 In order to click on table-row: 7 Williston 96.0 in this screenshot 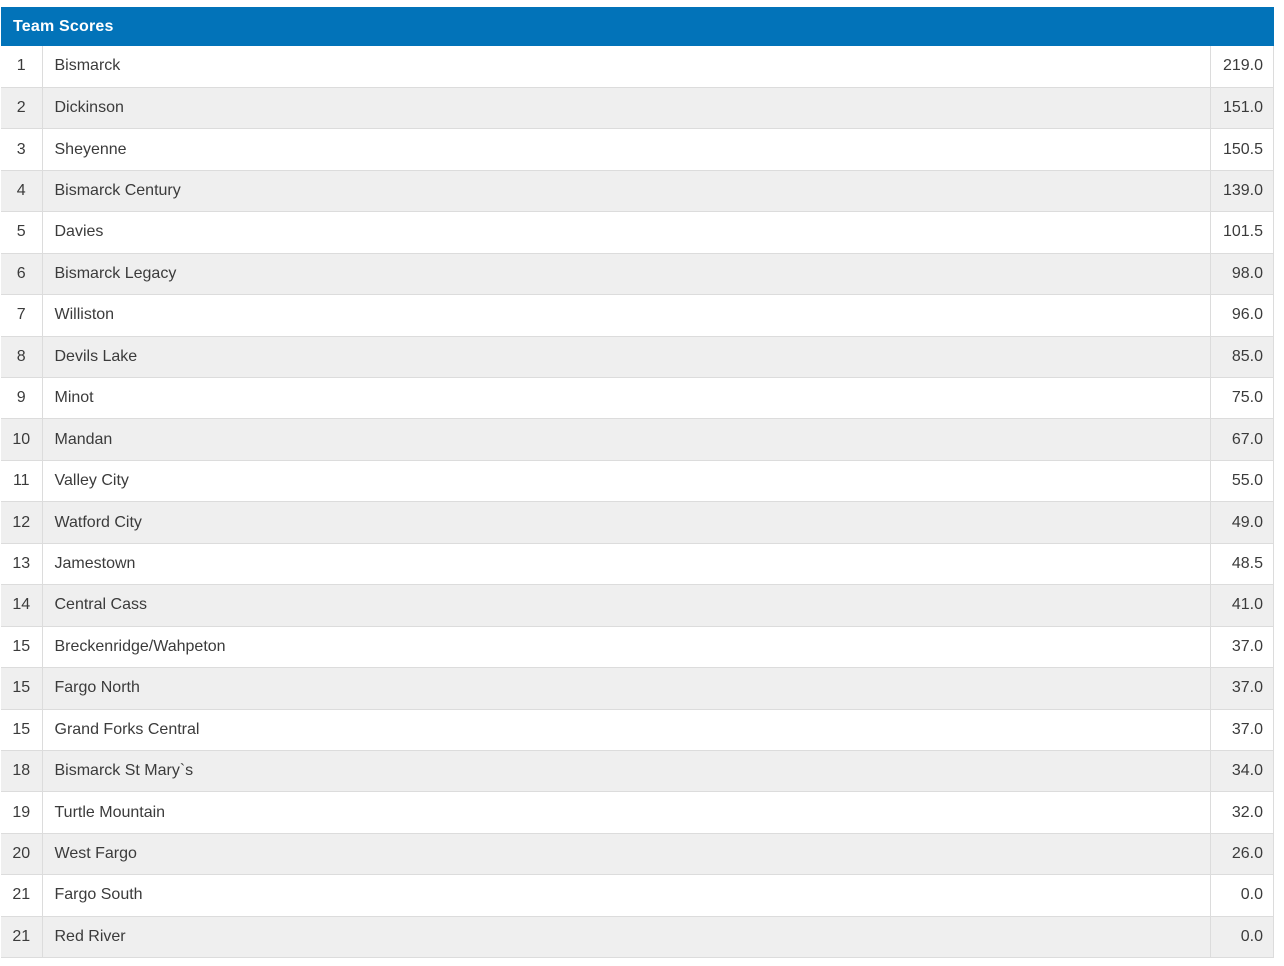, I will do `click(638, 315)`.